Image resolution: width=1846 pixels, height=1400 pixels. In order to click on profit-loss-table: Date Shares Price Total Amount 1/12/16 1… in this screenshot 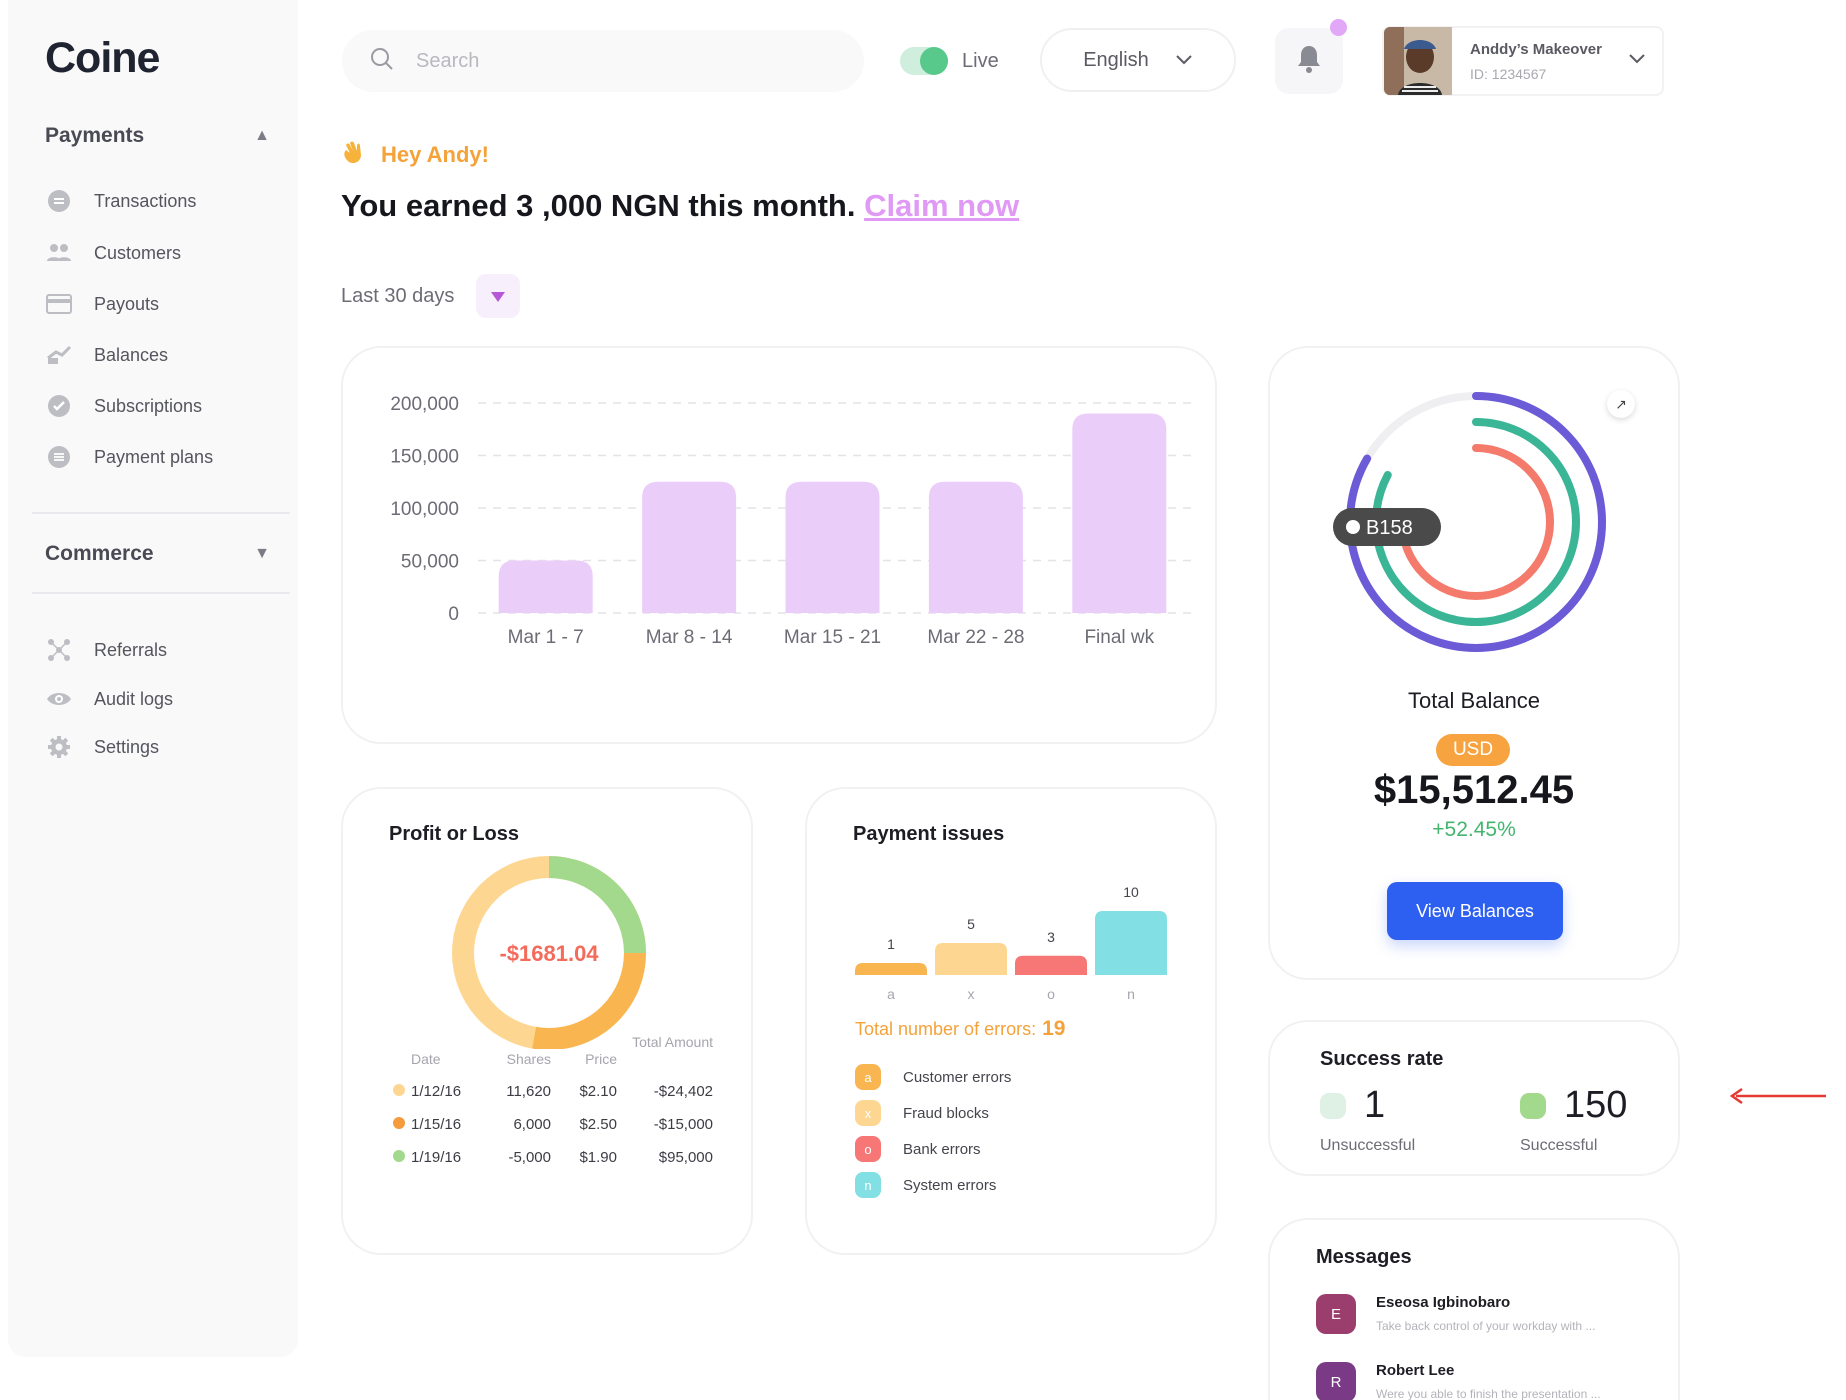, I will do `click(553, 1100)`.